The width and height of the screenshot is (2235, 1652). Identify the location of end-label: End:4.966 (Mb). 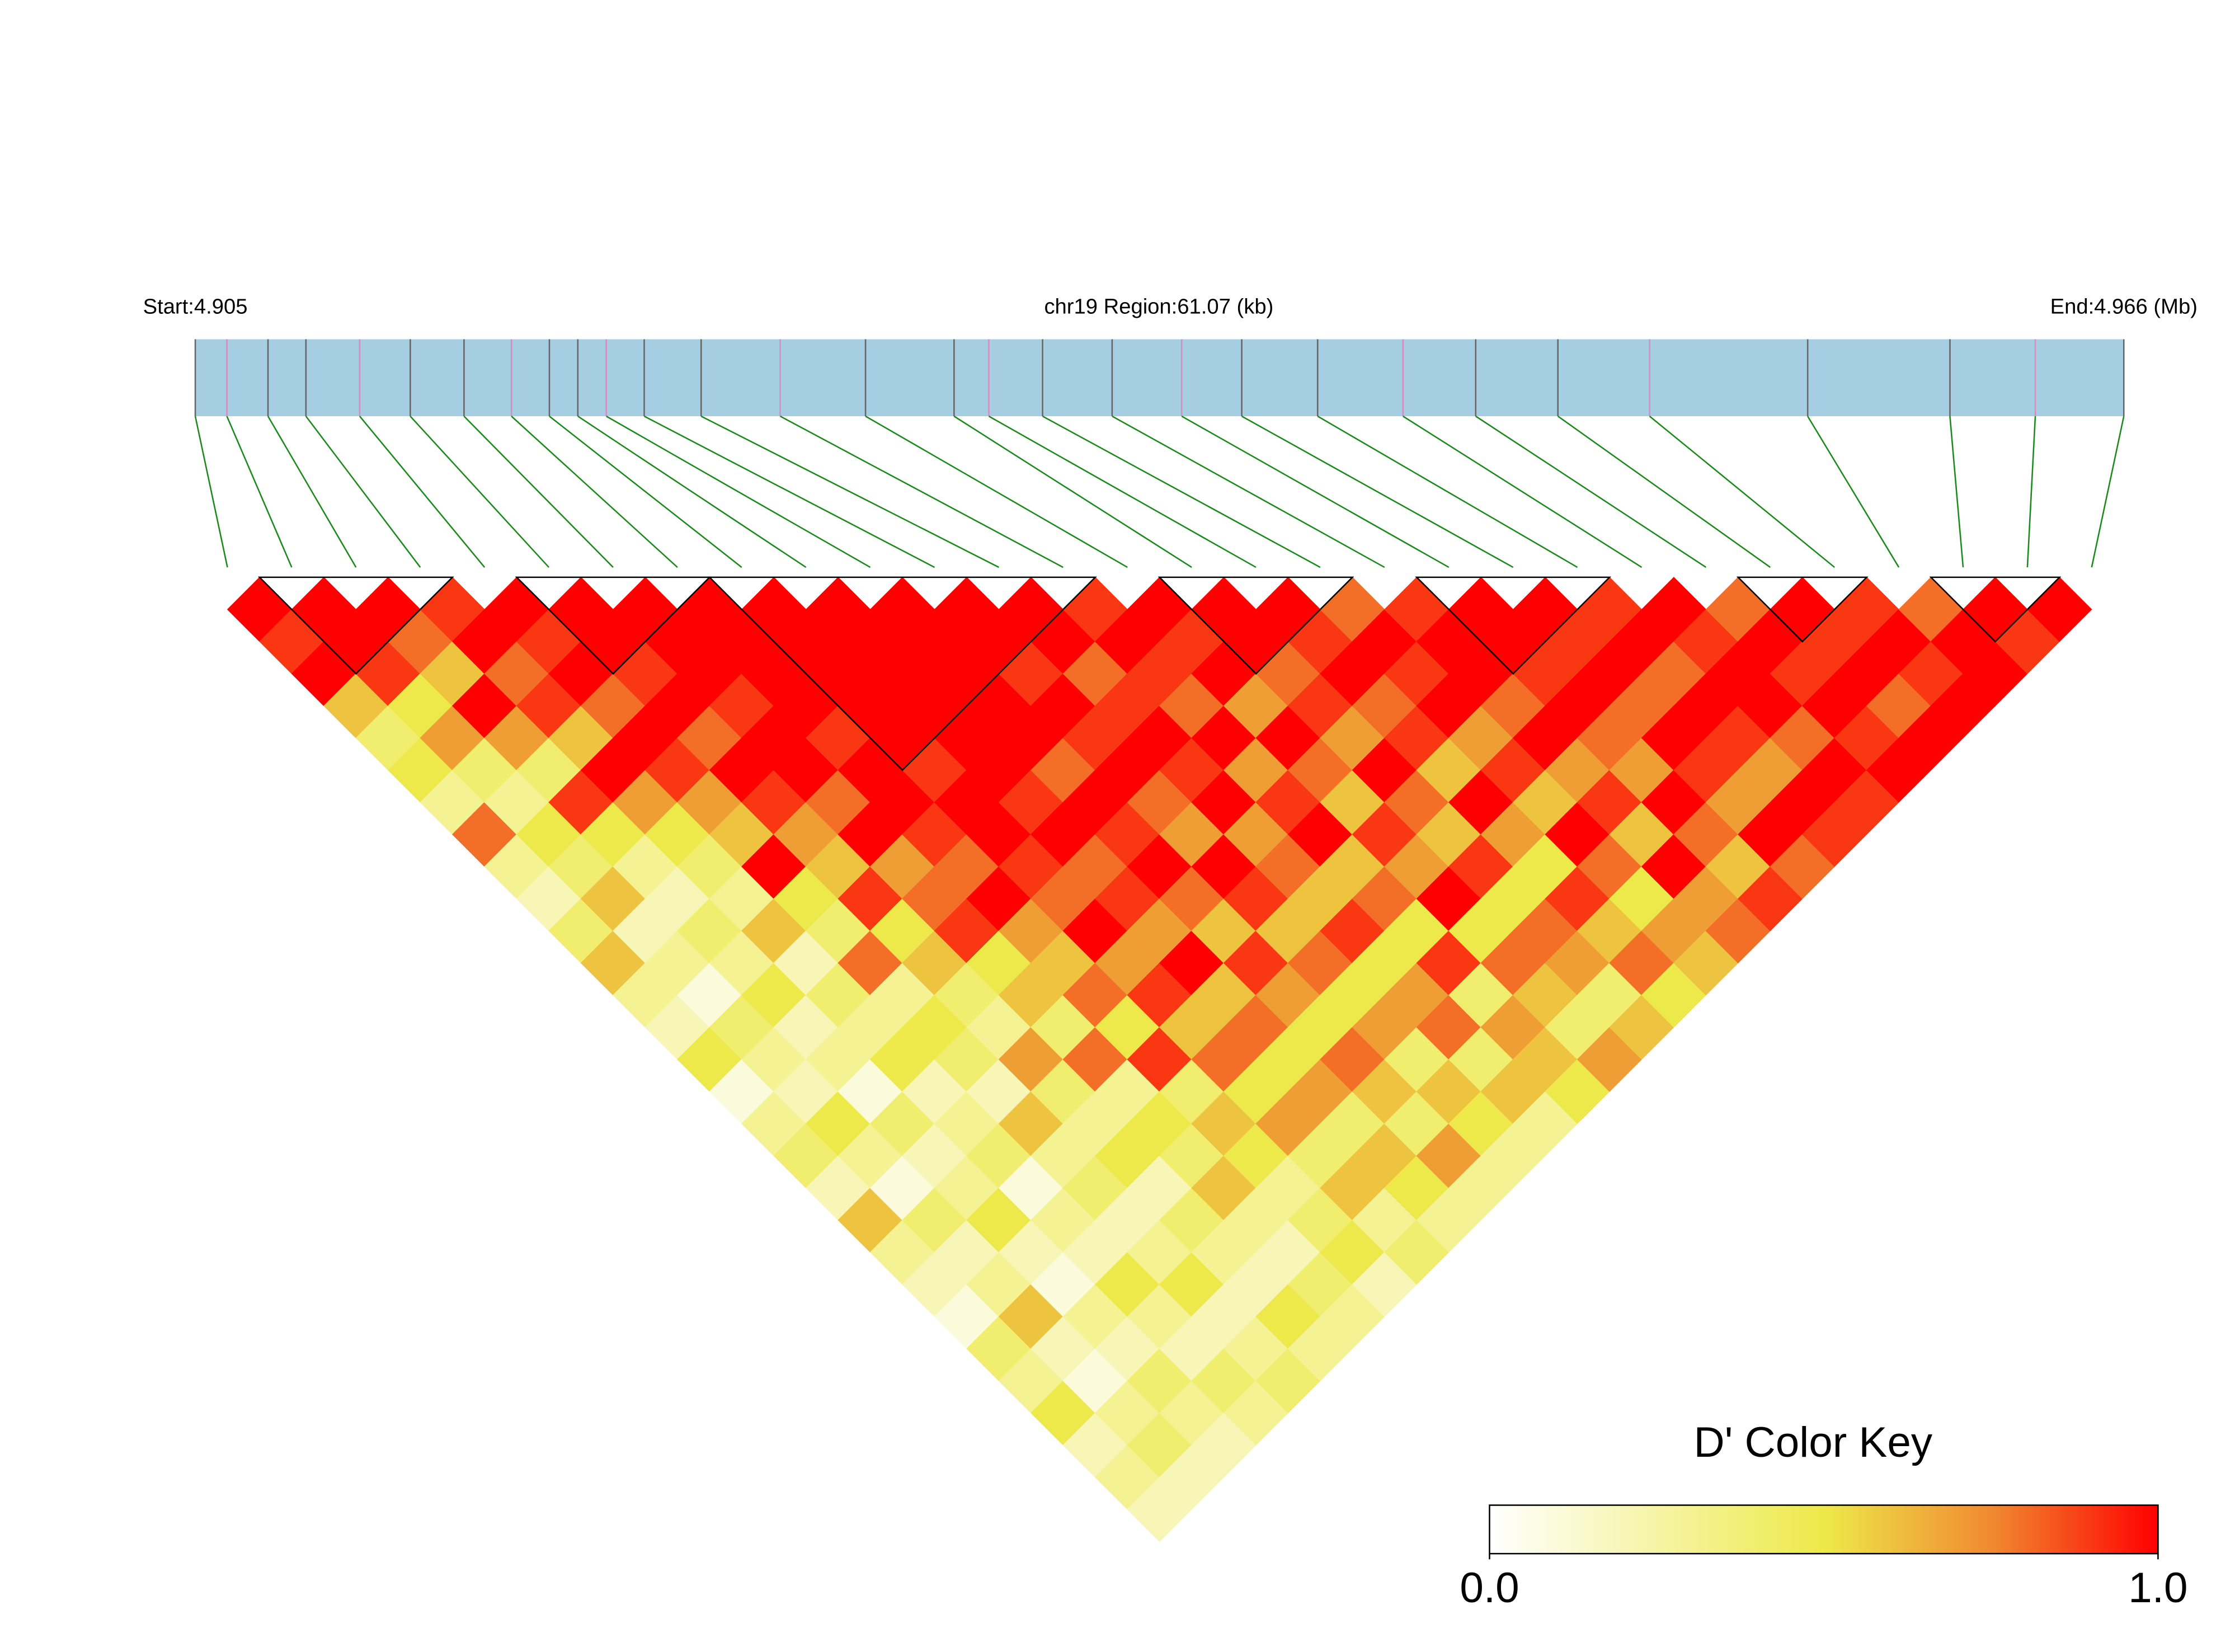
(2124, 307).